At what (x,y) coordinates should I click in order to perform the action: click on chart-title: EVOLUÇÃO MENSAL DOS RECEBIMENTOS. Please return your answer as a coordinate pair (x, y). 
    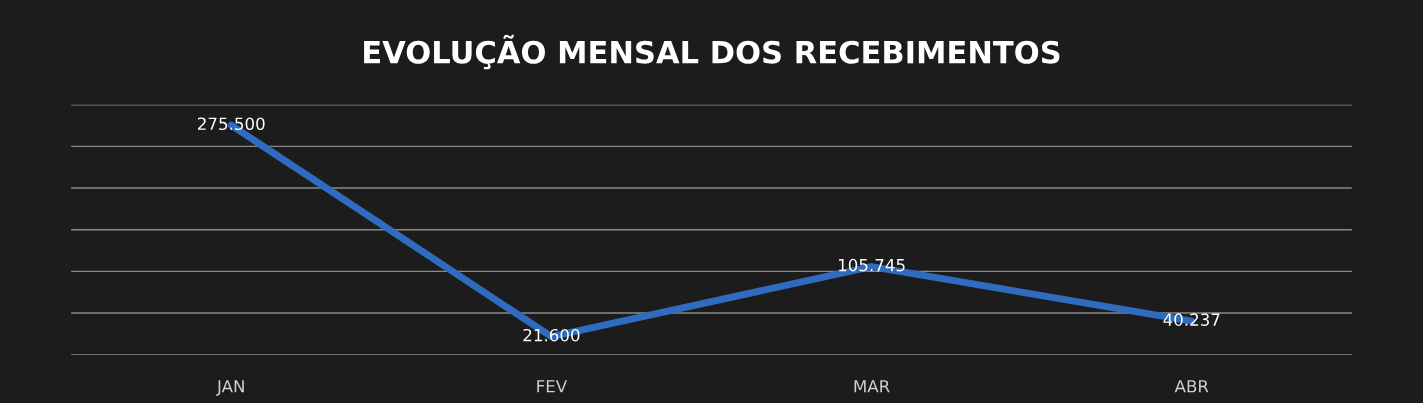
    Looking at the image, I should click on (712, 52).